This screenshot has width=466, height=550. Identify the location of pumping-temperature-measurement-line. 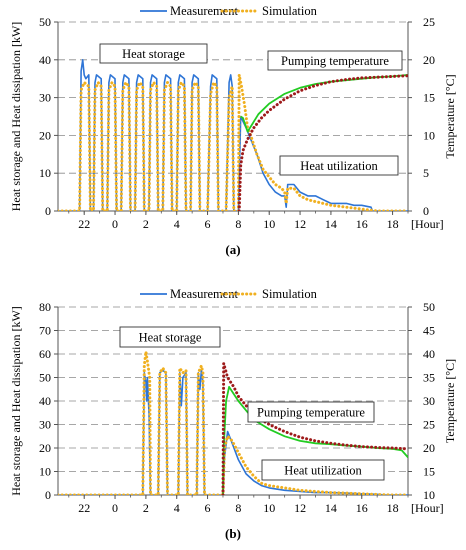
(324, 103).